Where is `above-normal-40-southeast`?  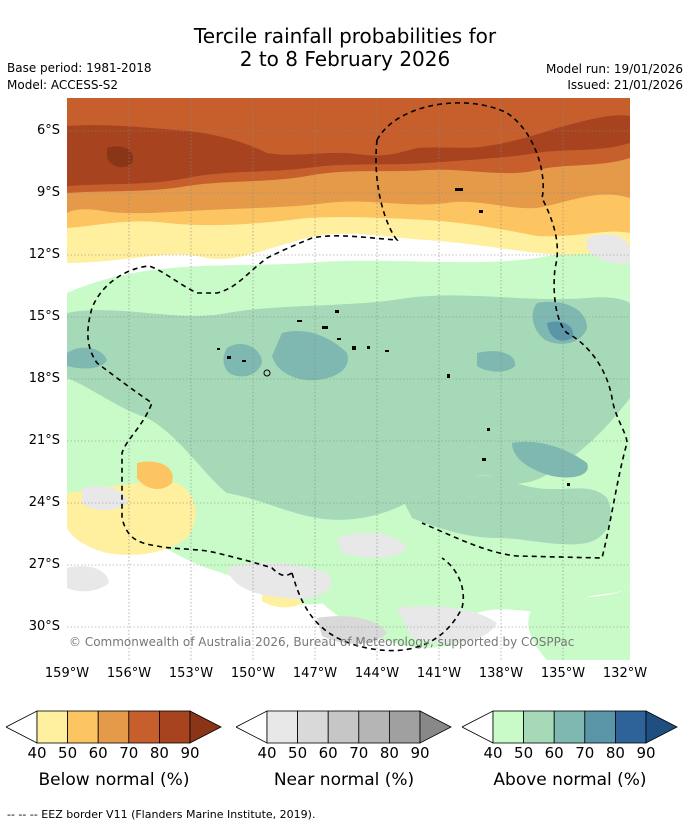
above-normal-40-southeast is located at coordinates (579, 624).